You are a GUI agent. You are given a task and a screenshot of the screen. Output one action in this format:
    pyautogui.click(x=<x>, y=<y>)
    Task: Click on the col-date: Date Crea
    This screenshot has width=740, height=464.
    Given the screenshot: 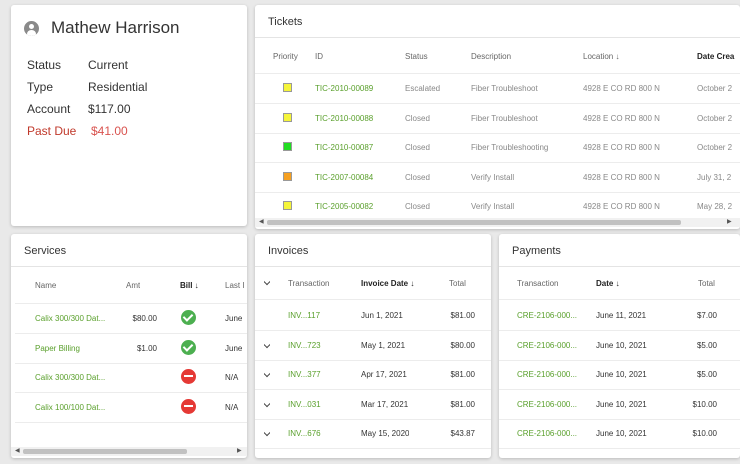 What is the action you would take?
    pyautogui.click(x=716, y=56)
    